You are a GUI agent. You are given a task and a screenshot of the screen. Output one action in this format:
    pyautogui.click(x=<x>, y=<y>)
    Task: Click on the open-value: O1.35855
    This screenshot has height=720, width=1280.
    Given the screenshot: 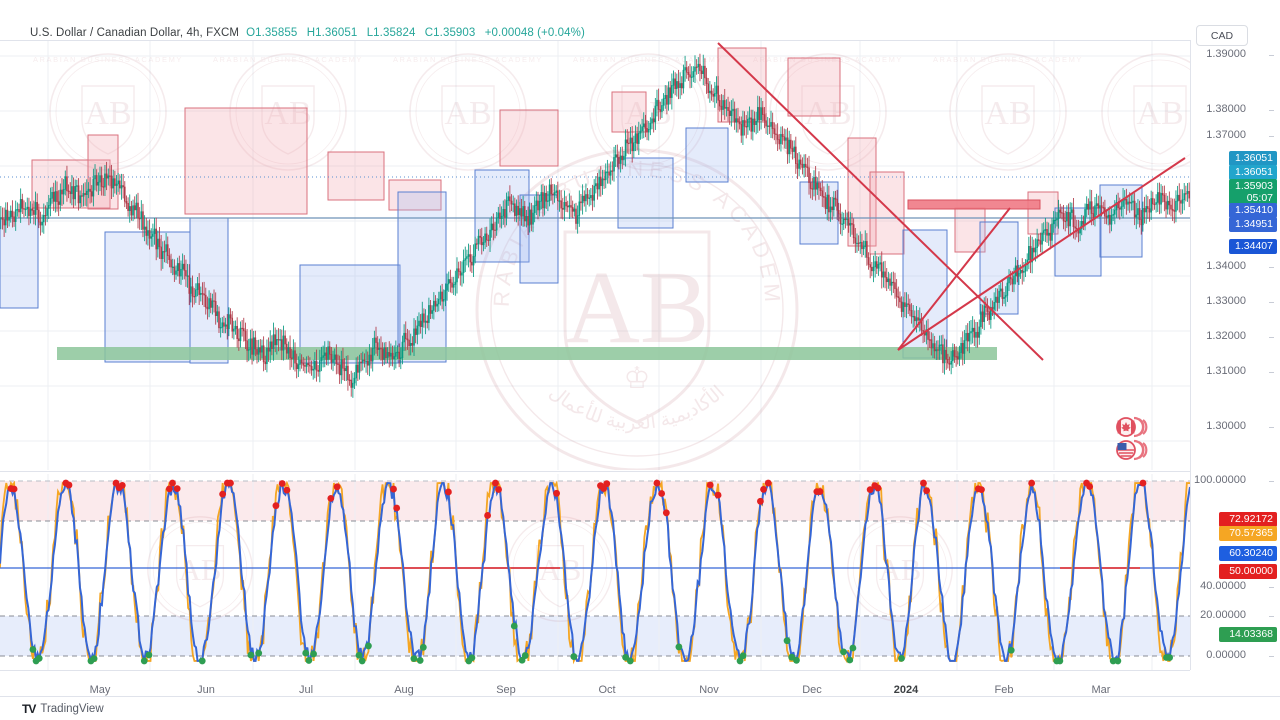 What is the action you would take?
    pyautogui.click(x=272, y=33)
    